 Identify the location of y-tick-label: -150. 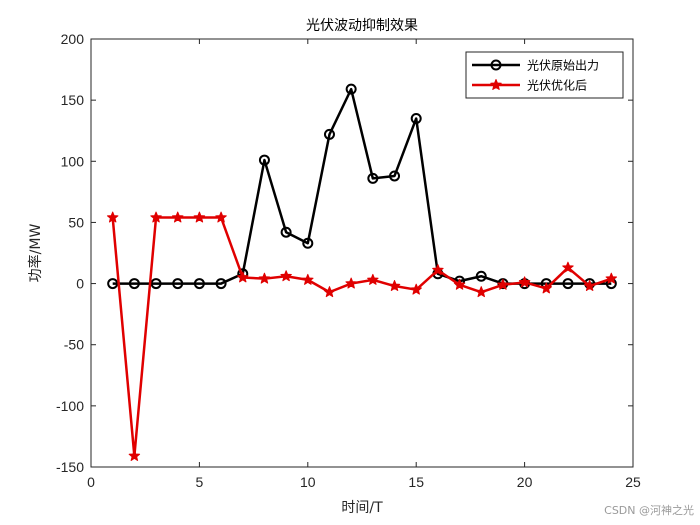
(70, 467).